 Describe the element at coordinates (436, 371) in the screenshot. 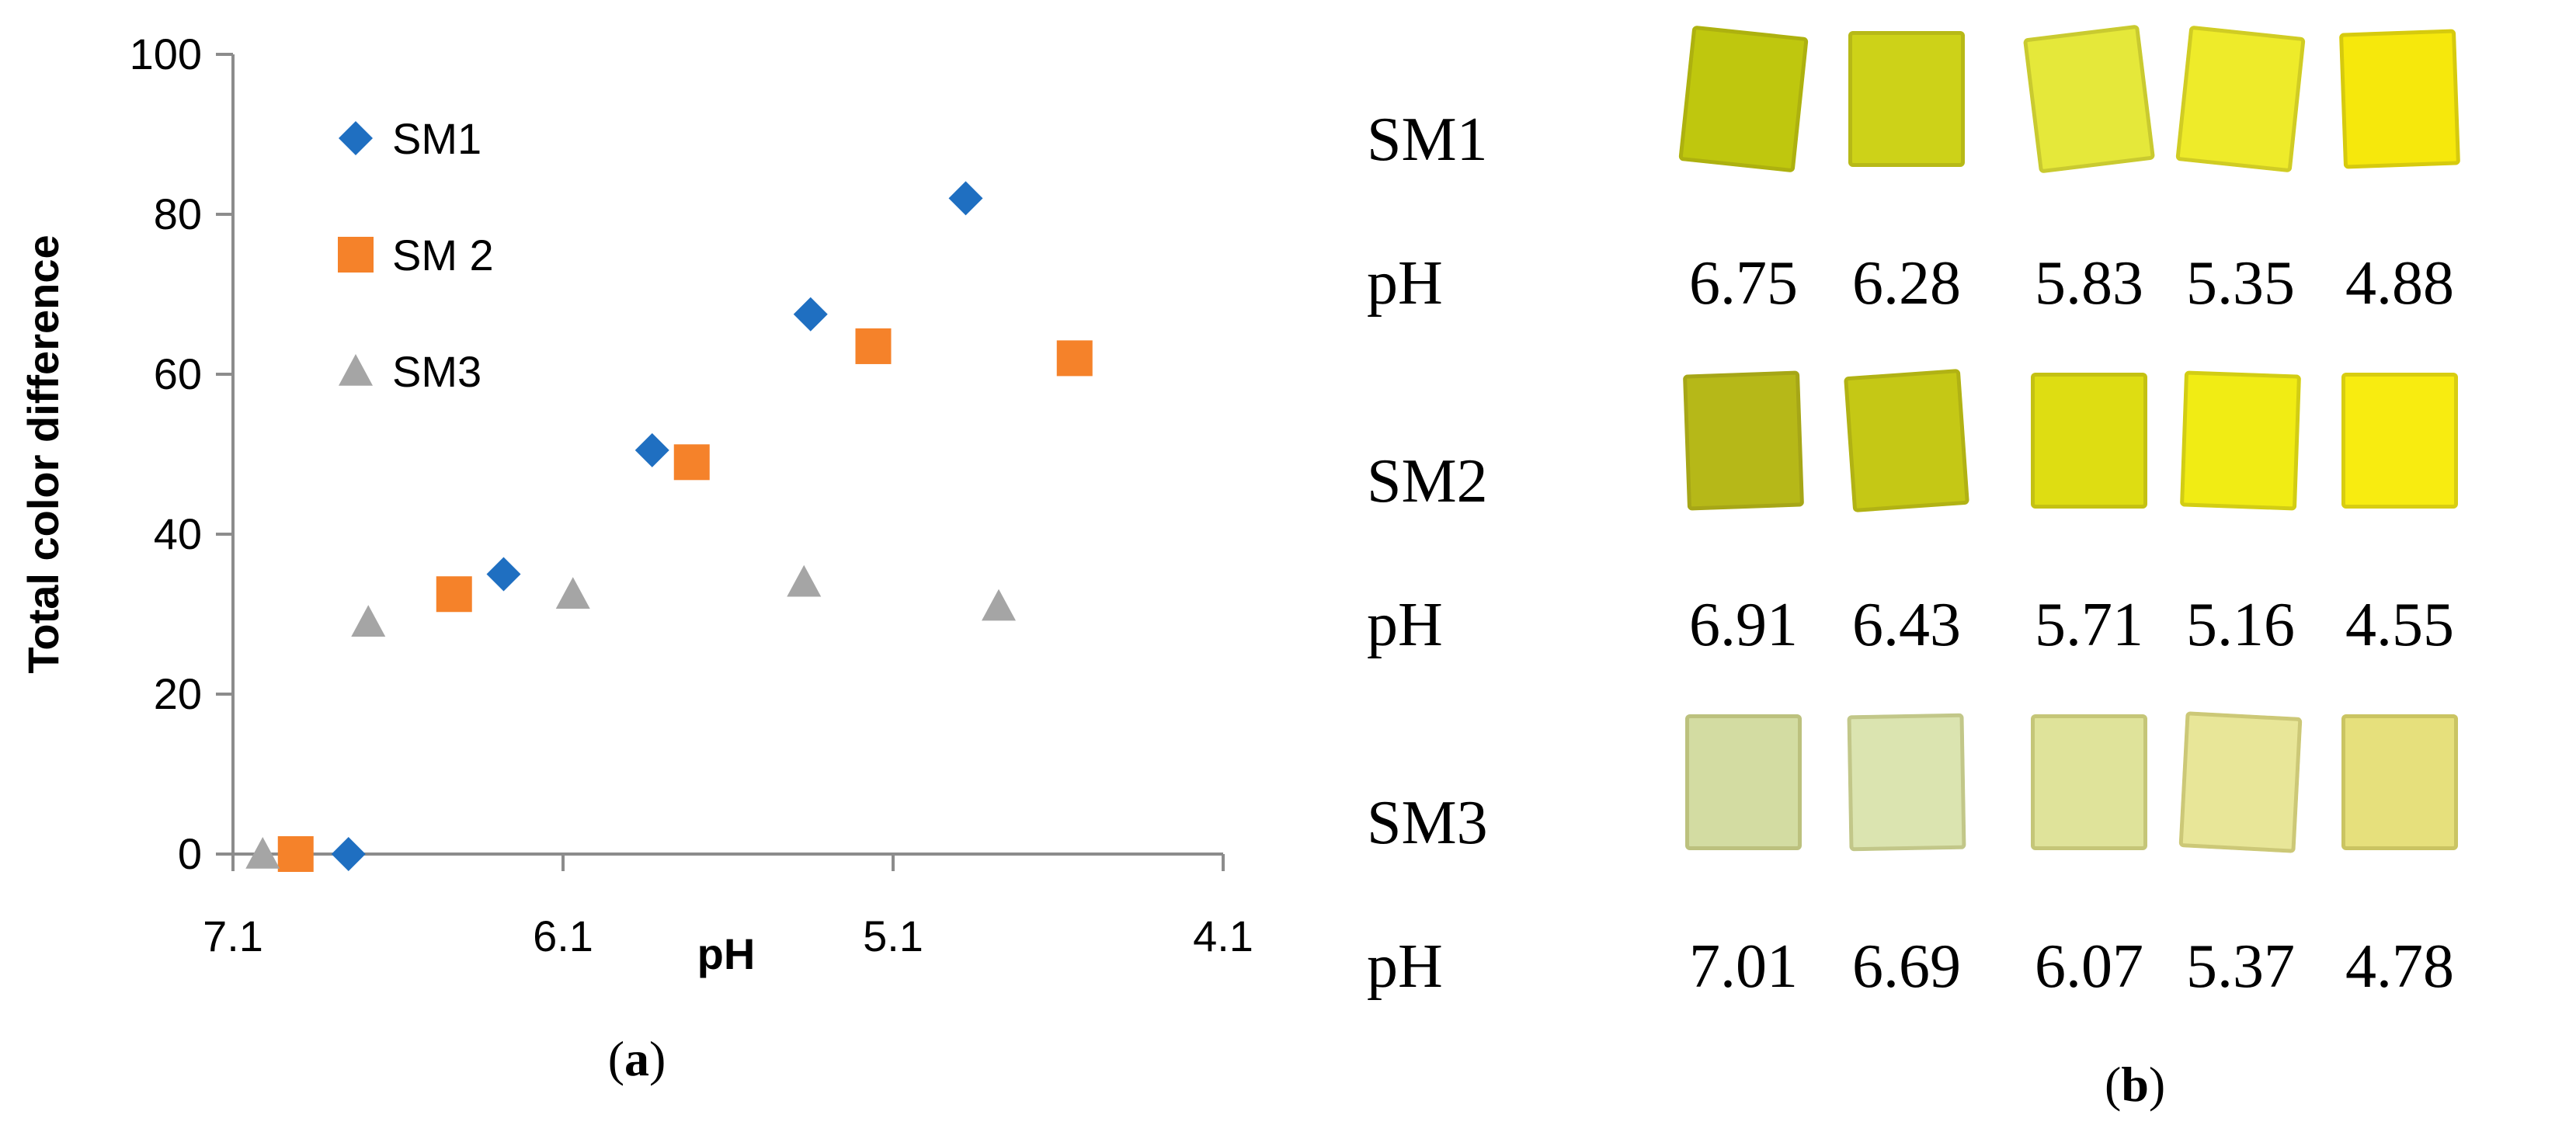

I see `legend-label: SM3` at that location.